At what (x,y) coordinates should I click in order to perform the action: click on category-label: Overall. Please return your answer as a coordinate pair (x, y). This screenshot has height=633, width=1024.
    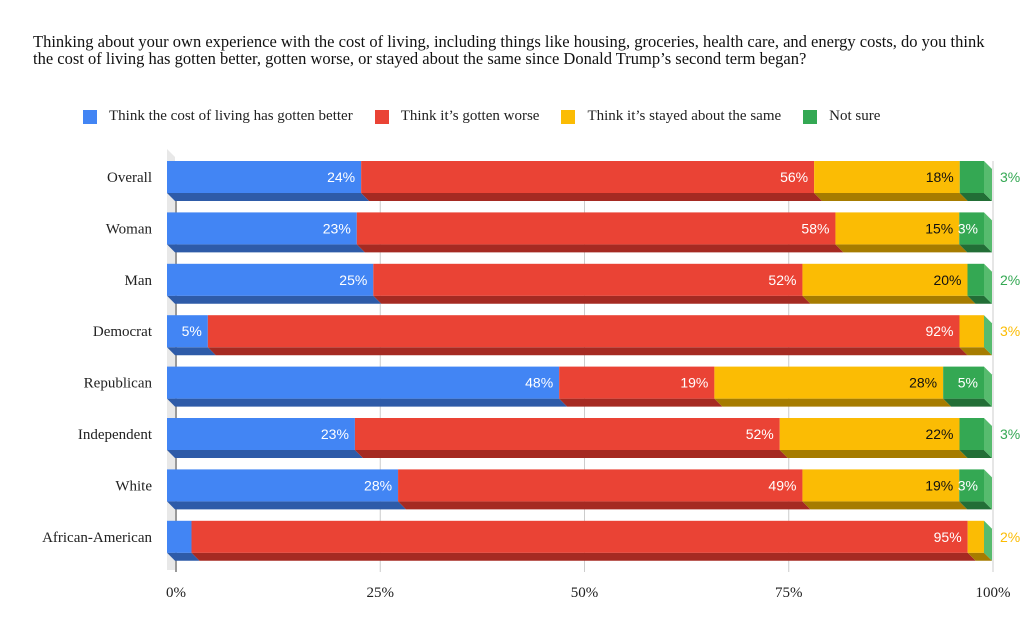
    Looking at the image, I should click on (129, 178).